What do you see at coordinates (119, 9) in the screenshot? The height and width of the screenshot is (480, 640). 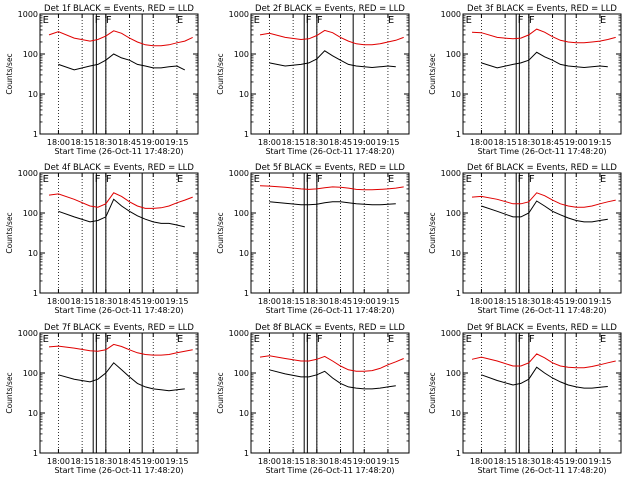 I see `panel-title: Det 1f BLACK = Events, RED = LLD` at bounding box center [119, 9].